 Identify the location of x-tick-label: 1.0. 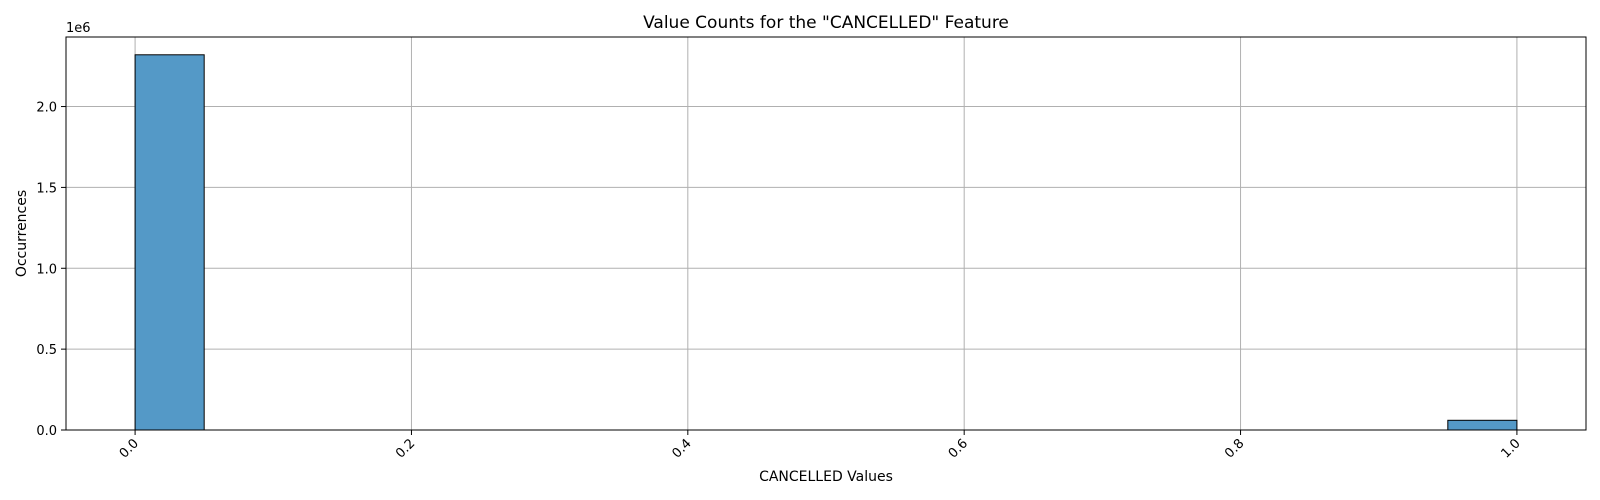
(1511, 448).